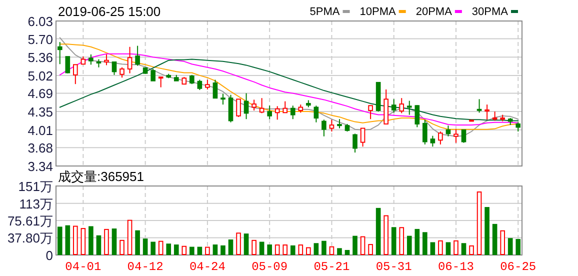 Image resolution: width=578 pixels, height=276 pixels. Describe the element at coordinates (30, 220) in the screenshot. I see `y-tick-label: 75.61万` at that location.